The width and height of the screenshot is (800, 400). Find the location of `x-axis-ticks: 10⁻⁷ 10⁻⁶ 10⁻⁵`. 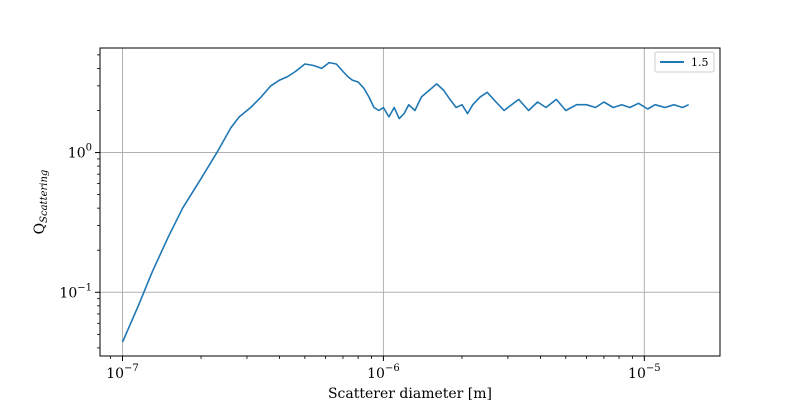

x-axis-ticks: 10⁻⁷ 10⁻⁶ 10⁻⁵ is located at coordinates (383, 369).